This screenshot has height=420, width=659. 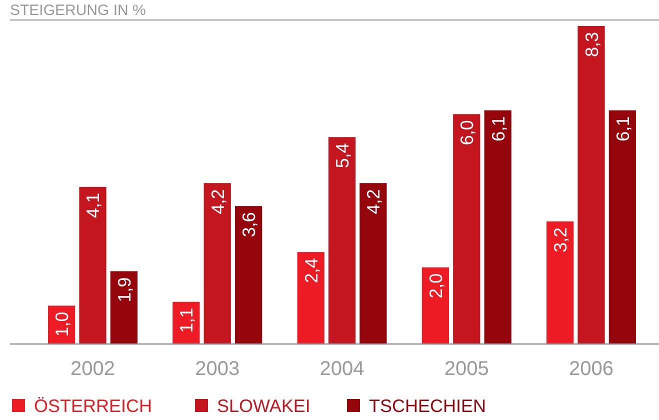 What do you see at coordinates (342, 155) in the screenshot?
I see `data-label: 5,4` at bounding box center [342, 155].